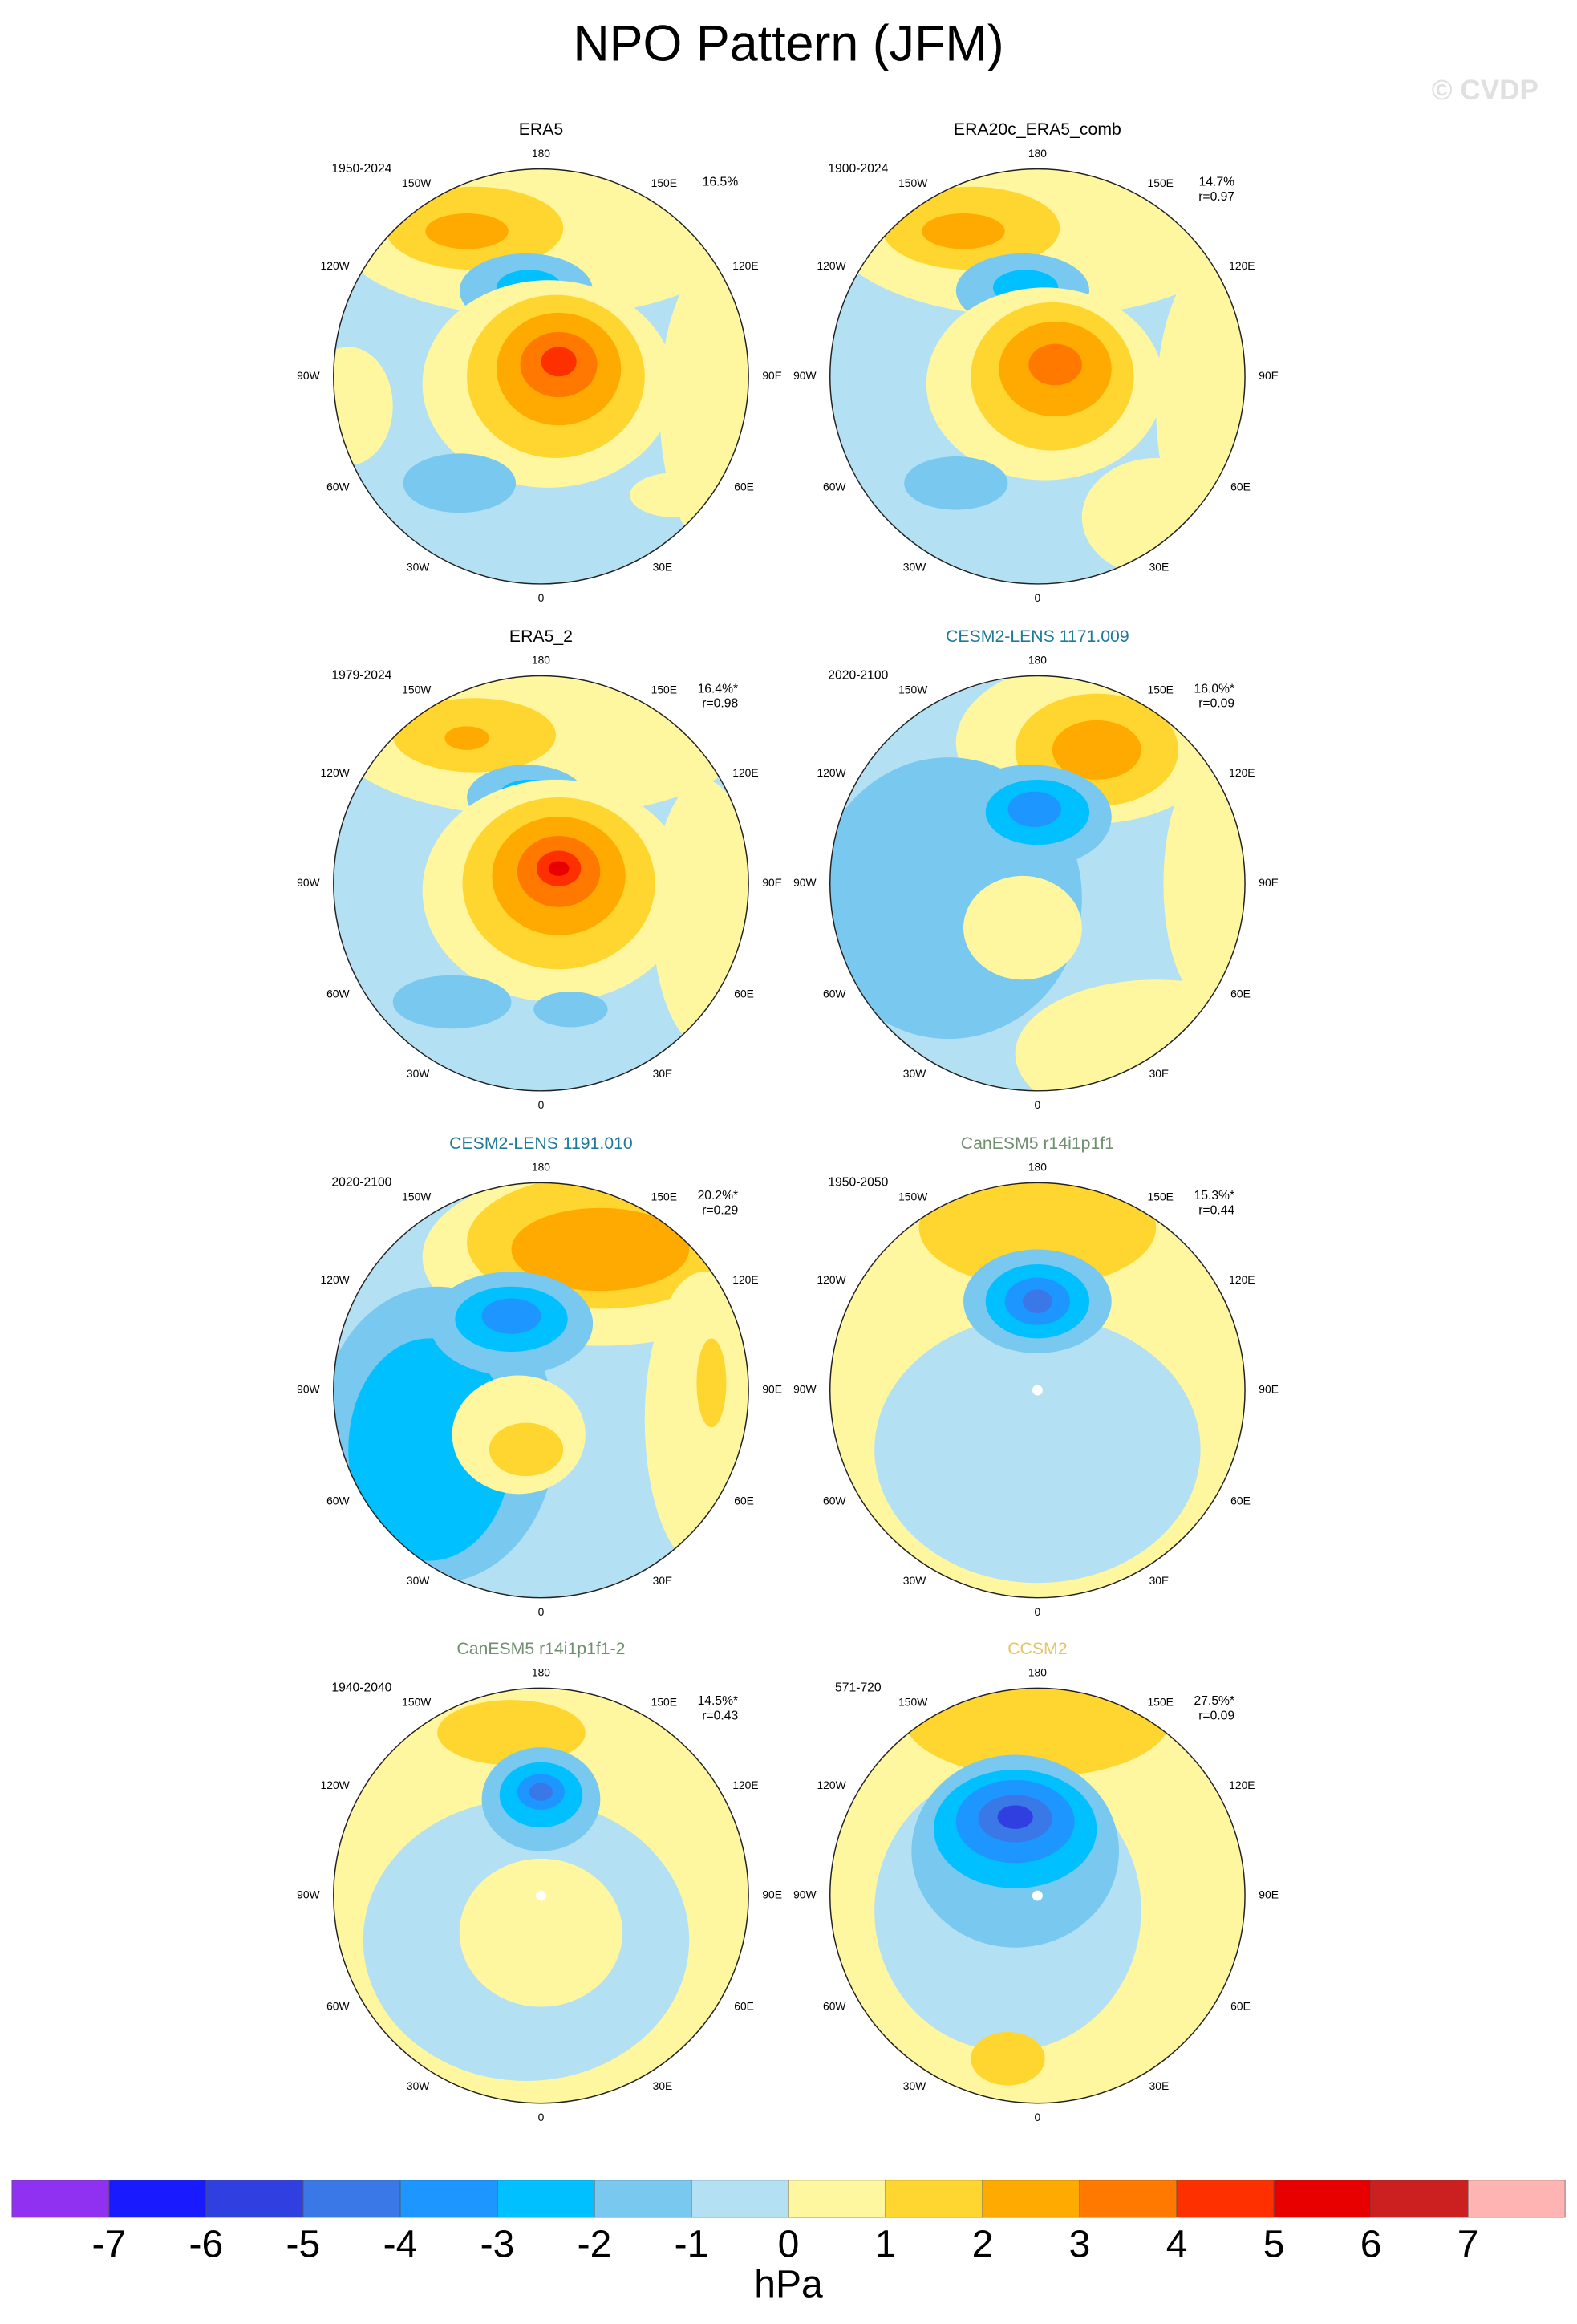 The image size is (1577, 2324). Describe the element at coordinates (497, 2245) in the screenshot. I see `colorbar-tick-label: -3` at that location.